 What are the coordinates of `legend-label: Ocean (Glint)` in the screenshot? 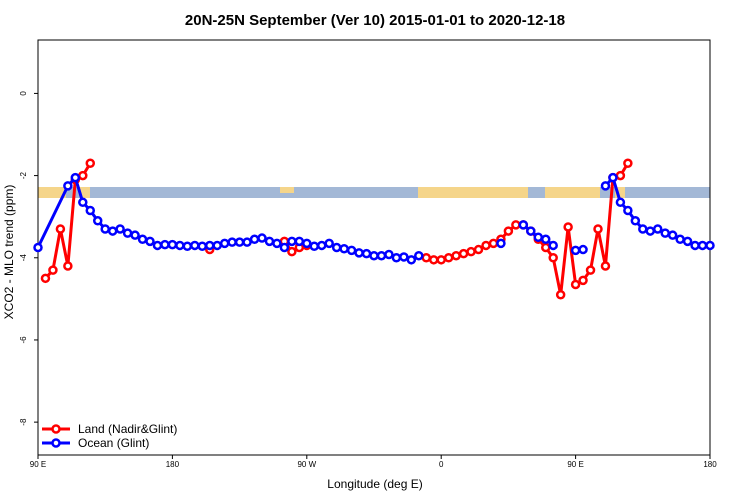 It's located at (113, 443).